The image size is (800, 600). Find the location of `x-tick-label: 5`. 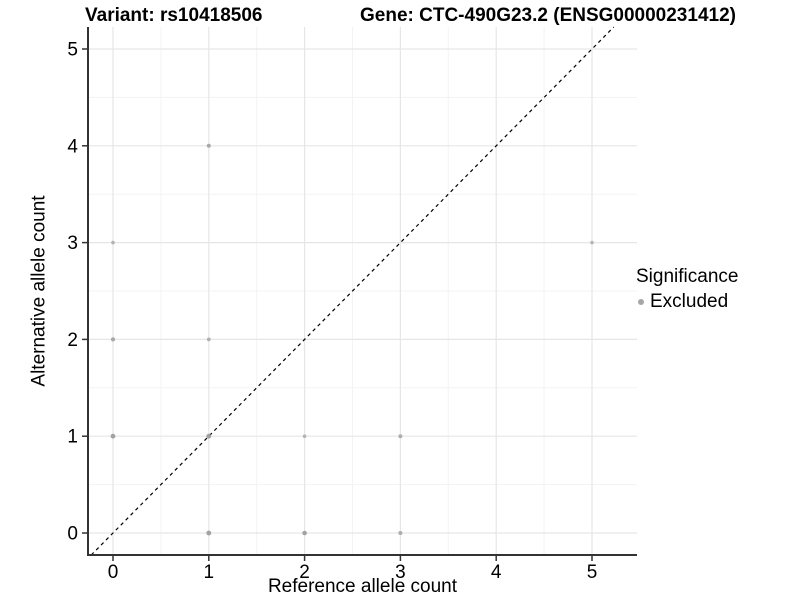

x-tick-label: 5 is located at coordinates (592, 572).